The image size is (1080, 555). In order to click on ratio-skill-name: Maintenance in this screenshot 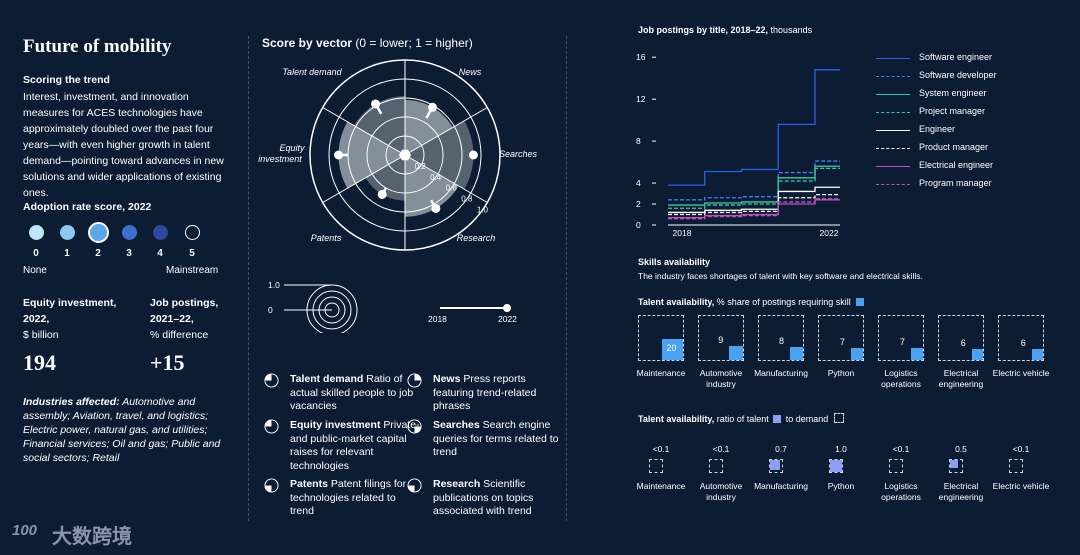, I will do `click(661, 486)`.